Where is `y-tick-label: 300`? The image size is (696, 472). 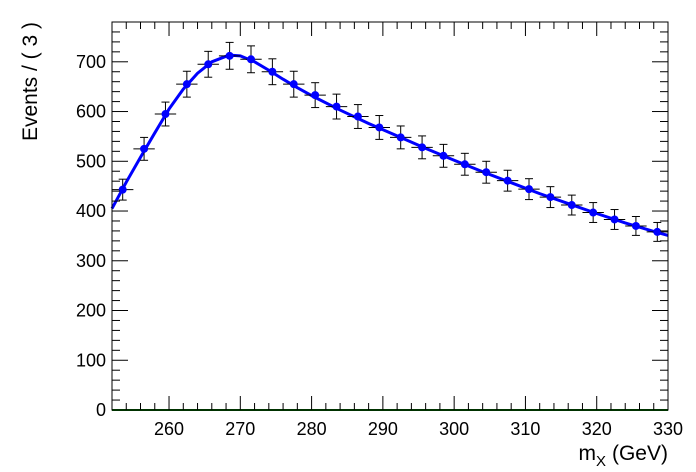
y-tick-label: 300 is located at coordinates (91, 261).